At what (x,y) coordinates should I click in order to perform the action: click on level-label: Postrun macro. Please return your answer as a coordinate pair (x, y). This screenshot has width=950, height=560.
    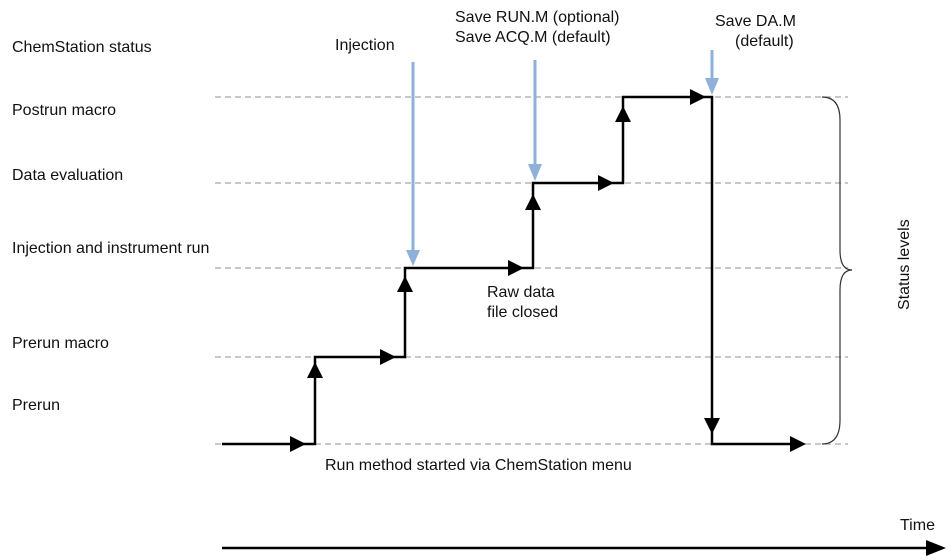
    Looking at the image, I should click on (64, 110).